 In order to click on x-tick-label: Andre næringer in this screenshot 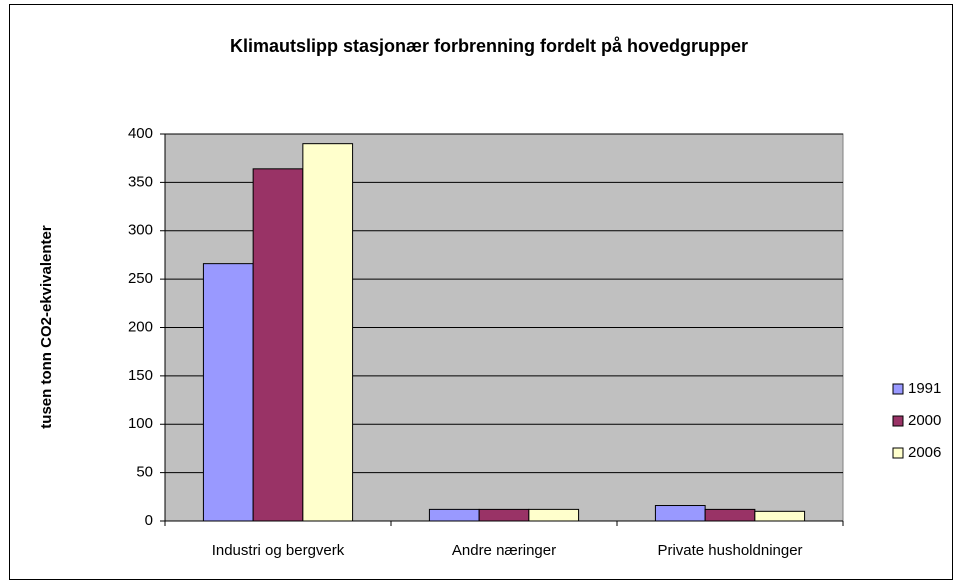, I will do `click(504, 550)`.